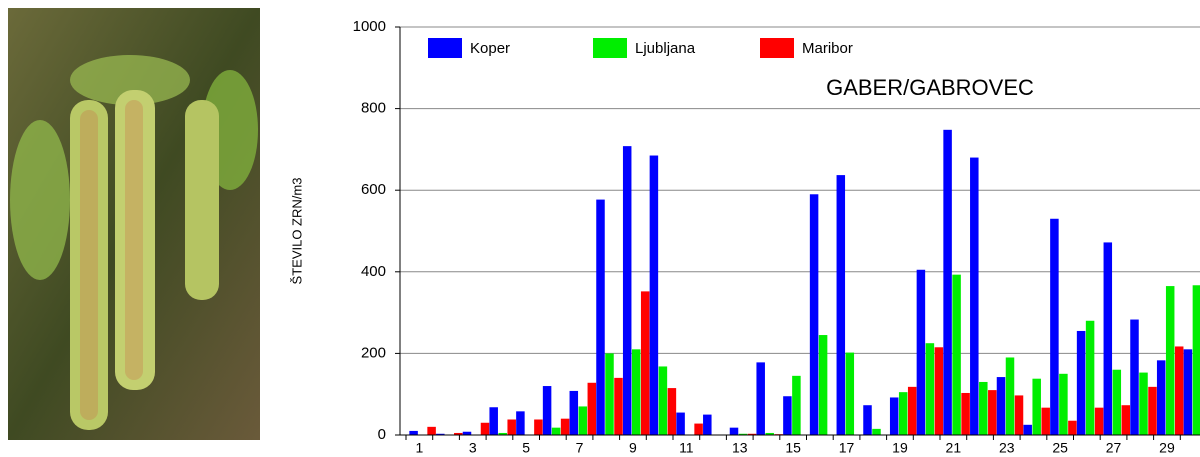 The width and height of the screenshot is (1200, 457). I want to click on x-tick-label: 23, so click(1007, 448).